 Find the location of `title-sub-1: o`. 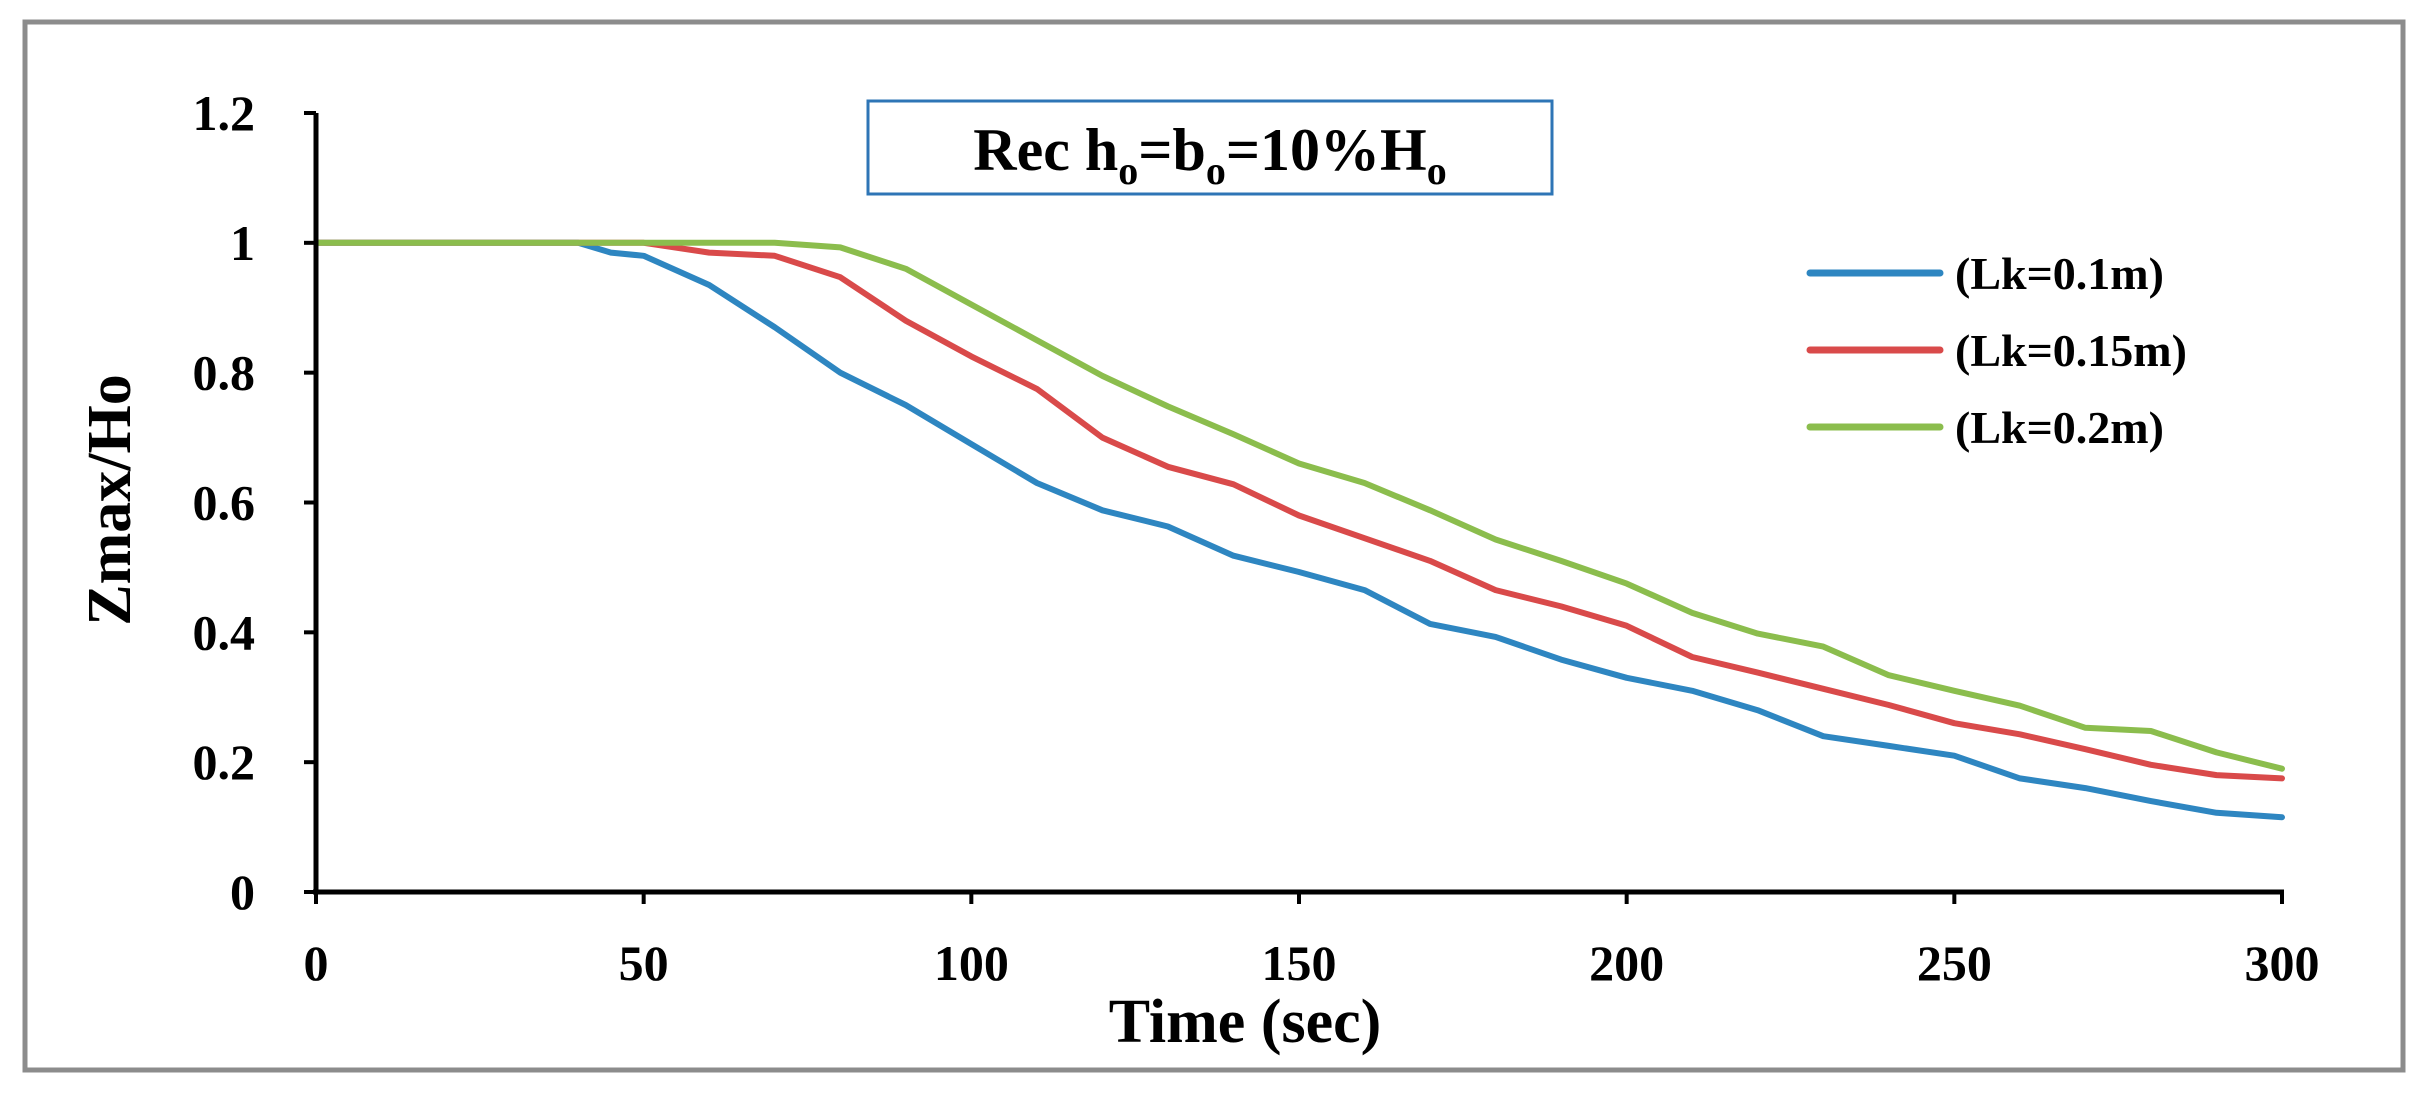

title-sub-1: o is located at coordinates (1128, 170).